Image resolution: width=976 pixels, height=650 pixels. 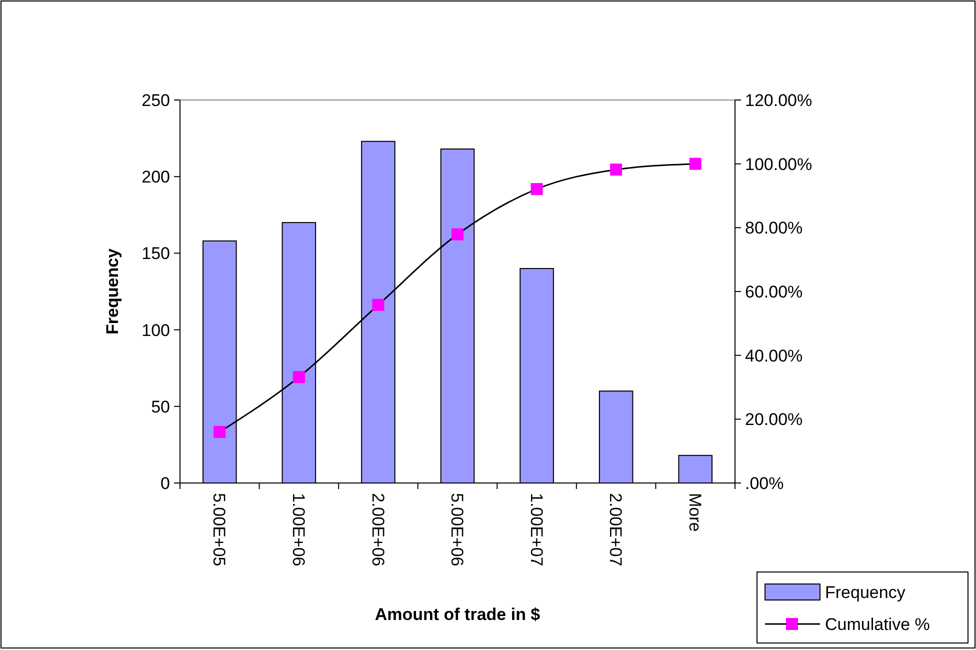 I want to click on y2-tick-label: 60.00%, so click(x=774, y=292).